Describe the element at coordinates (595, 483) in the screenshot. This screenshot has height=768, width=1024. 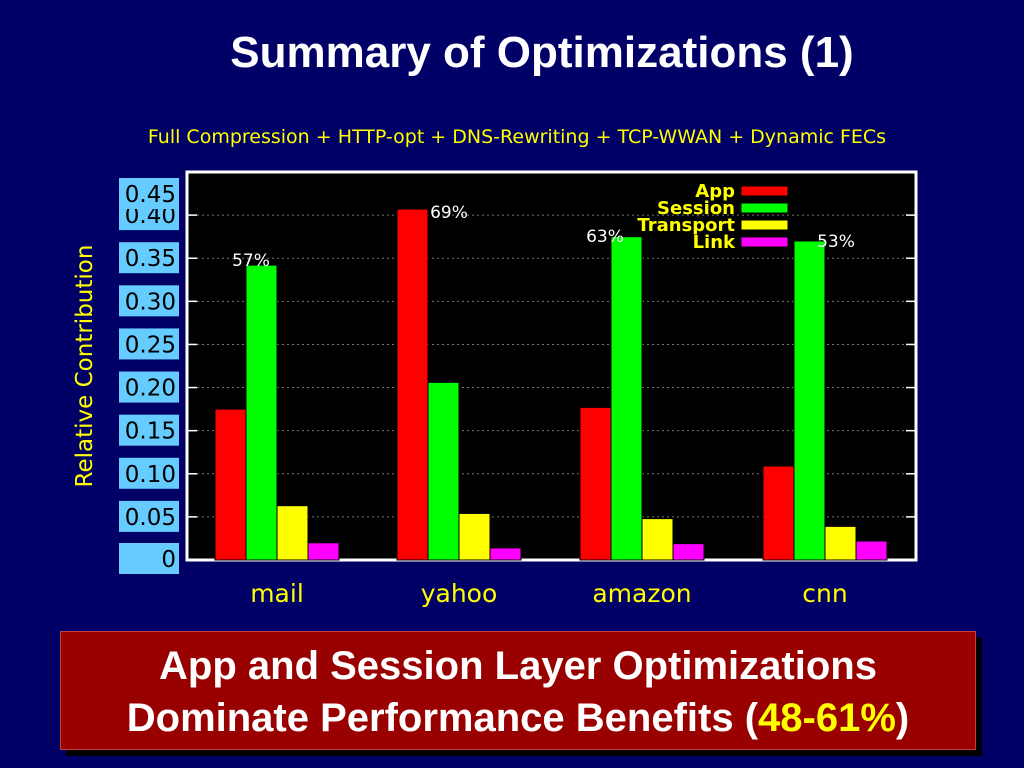
I see `bar-app-amazon` at that location.